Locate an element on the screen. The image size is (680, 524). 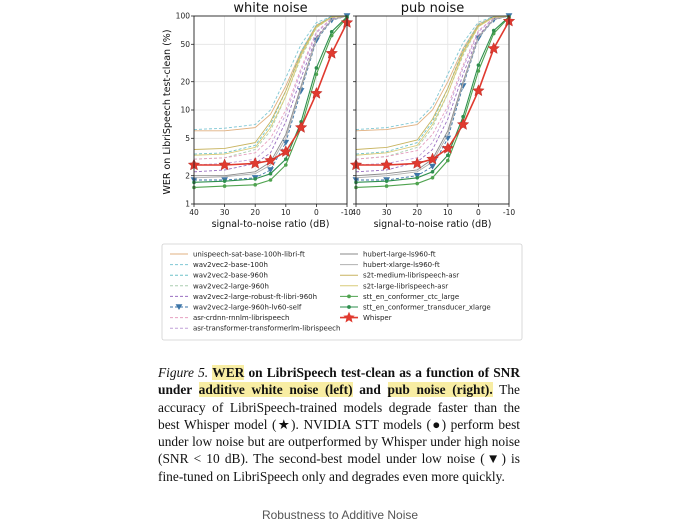
y-tick-label: 10 is located at coordinates (185, 110).